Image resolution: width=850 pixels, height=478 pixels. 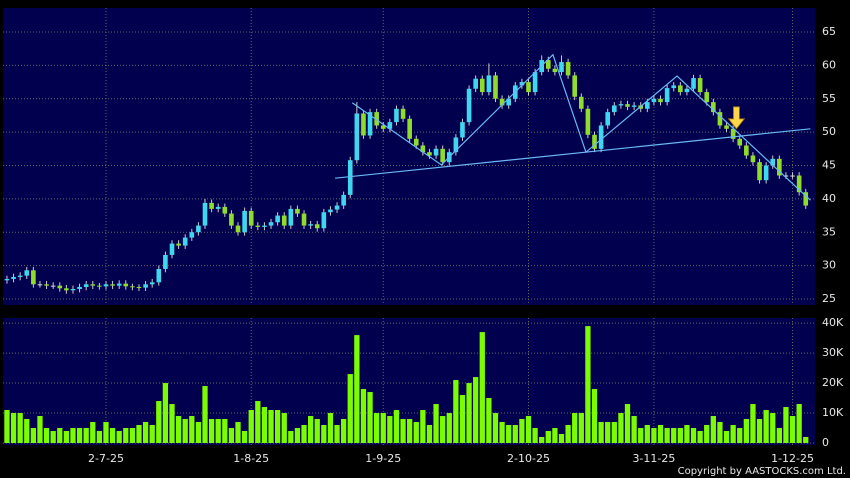 I want to click on x-tick-label: 1-12-25, so click(x=792, y=458).